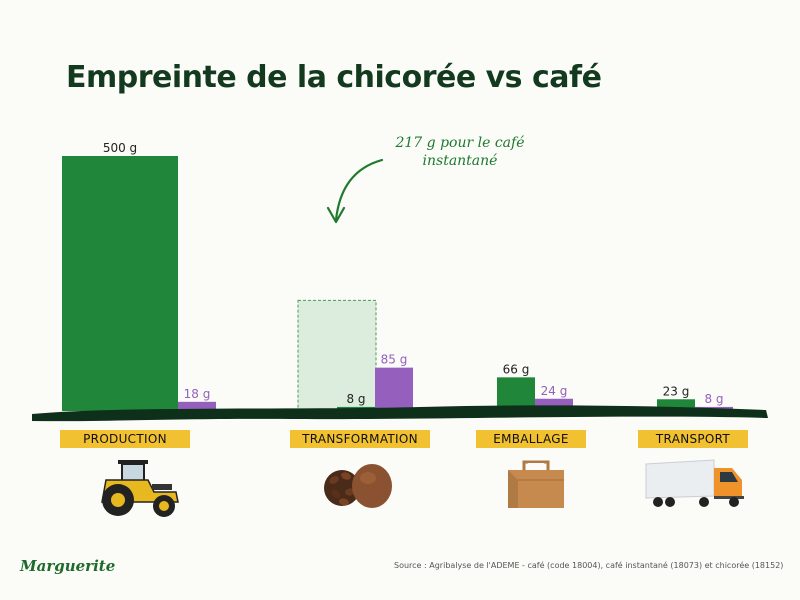  What do you see at coordinates (531, 439) in the screenshot?
I see `category-label-emballage: EMBALLAGE` at bounding box center [531, 439].